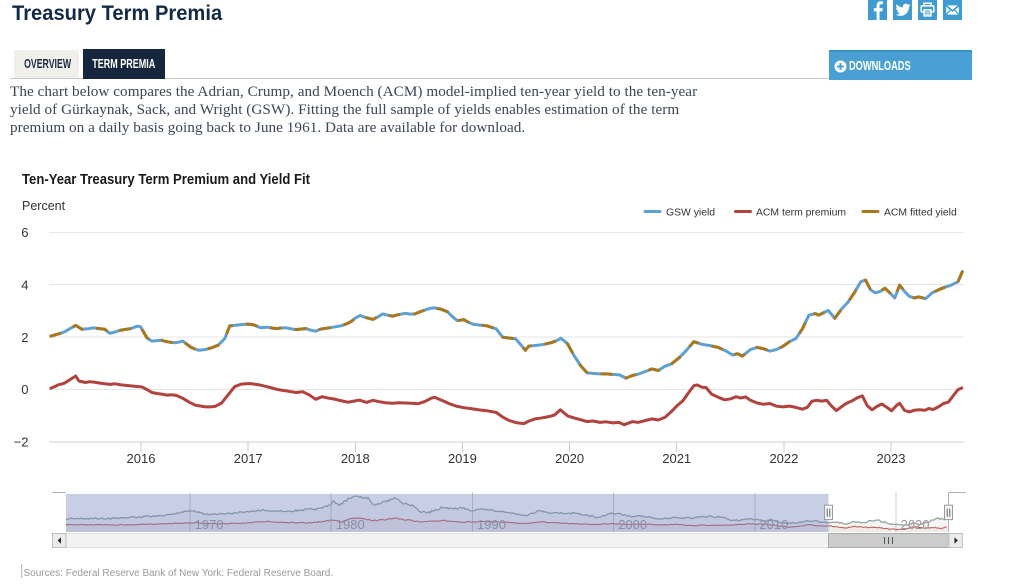  What do you see at coordinates (24, 389) in the screenshot?
I see `svg-text: 0` at bounding box center [24, 389].